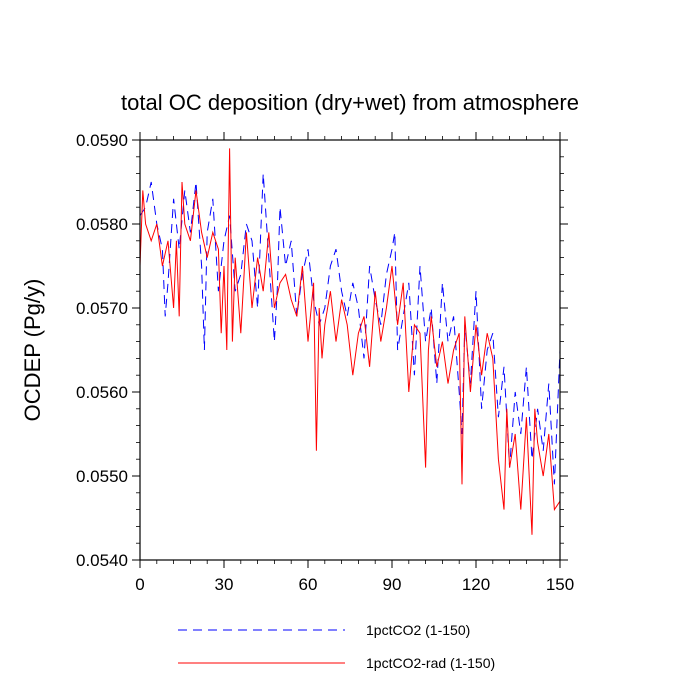 Image resolution: width=700 pixels, height=700 pixels. What do you see at coordinates (102, 392) in the screenshot?
I see `y-tick-label: 0.0560` at bounding box center [102, 392].